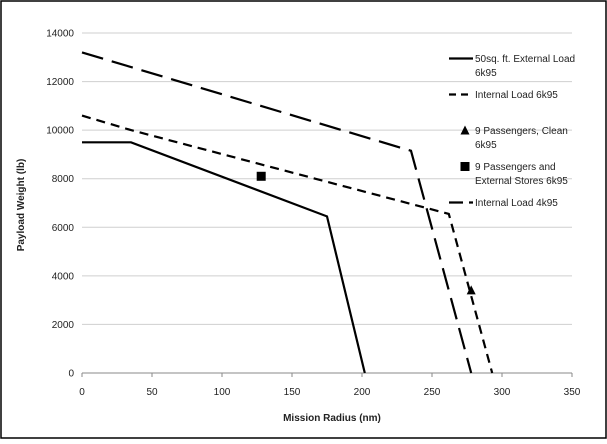  What do you see at coordinates (516, 203) in the screenshot?
I see `legend-label: Internal Load 4k95` at bounding box center [516, 203].